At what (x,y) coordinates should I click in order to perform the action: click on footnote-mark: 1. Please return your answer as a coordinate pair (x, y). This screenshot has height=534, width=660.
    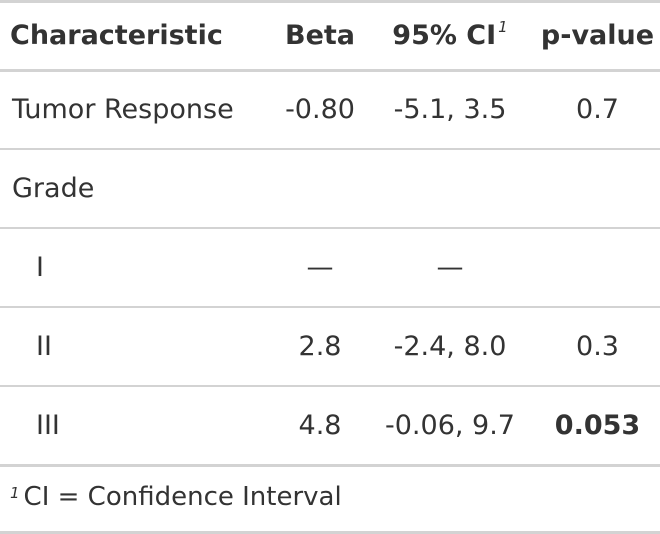
    Looking at the image, I should click on (15, 492).